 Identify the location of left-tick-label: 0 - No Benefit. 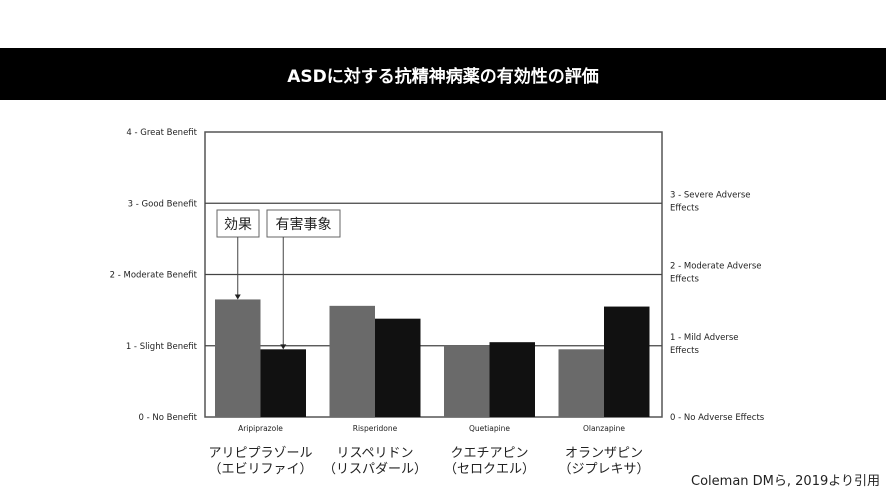
(167, 418).